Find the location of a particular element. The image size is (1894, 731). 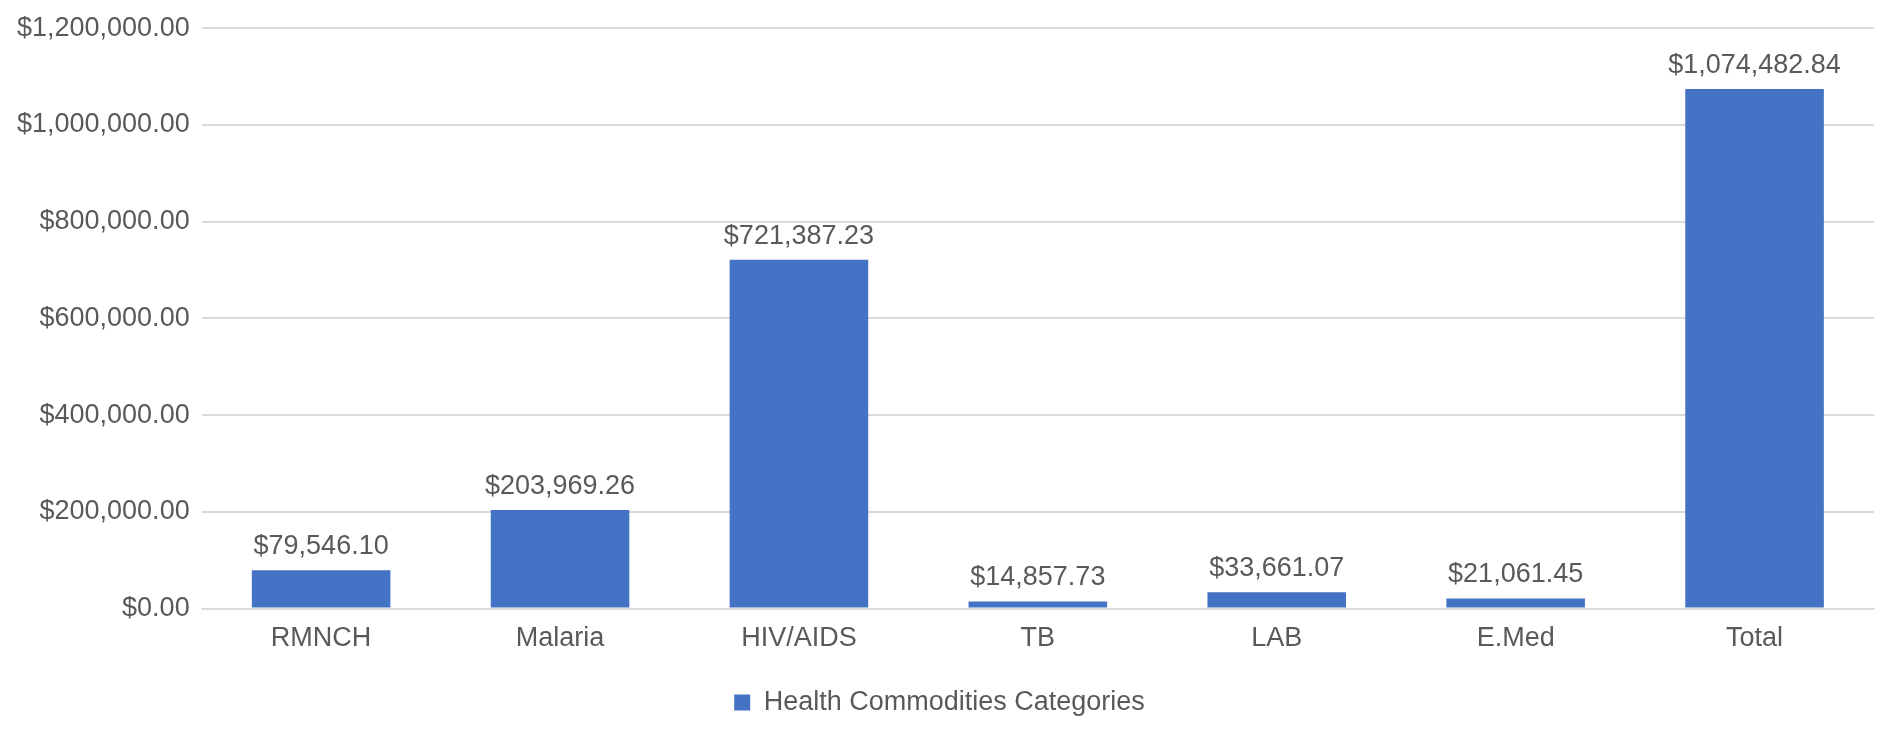

data-label: $14,857.73 is located at coordinates (1038, 576).